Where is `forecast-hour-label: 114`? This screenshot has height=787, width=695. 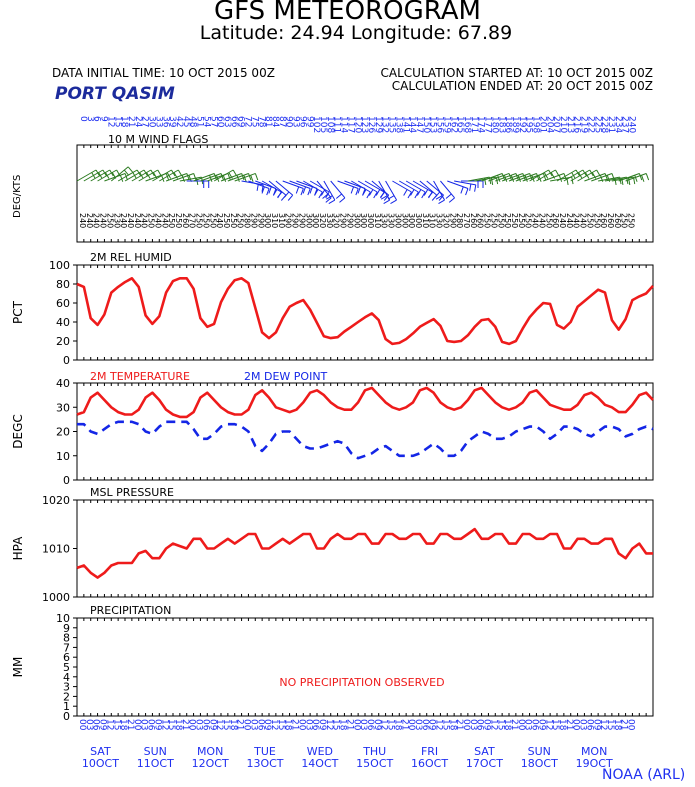 forecast-hour-label: 114 is located at coordinates (344, 124).